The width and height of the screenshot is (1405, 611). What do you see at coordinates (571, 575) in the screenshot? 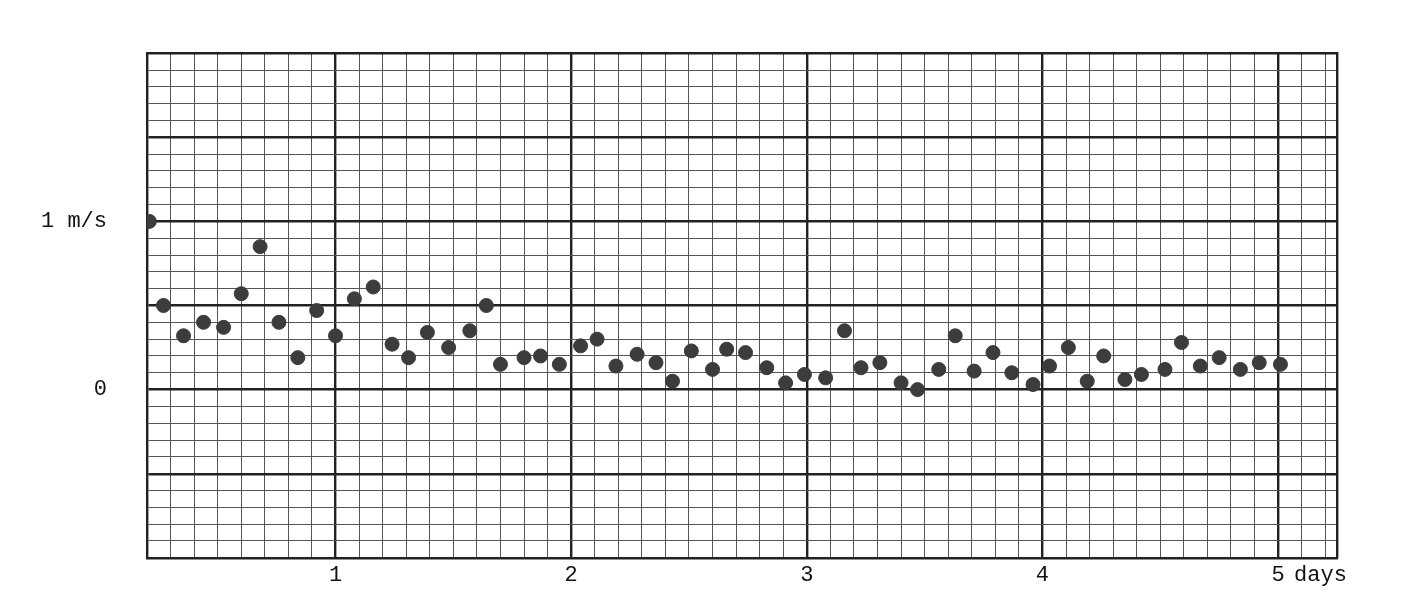
I see `x-tick-label: 2` at bounding box center [571, 575].